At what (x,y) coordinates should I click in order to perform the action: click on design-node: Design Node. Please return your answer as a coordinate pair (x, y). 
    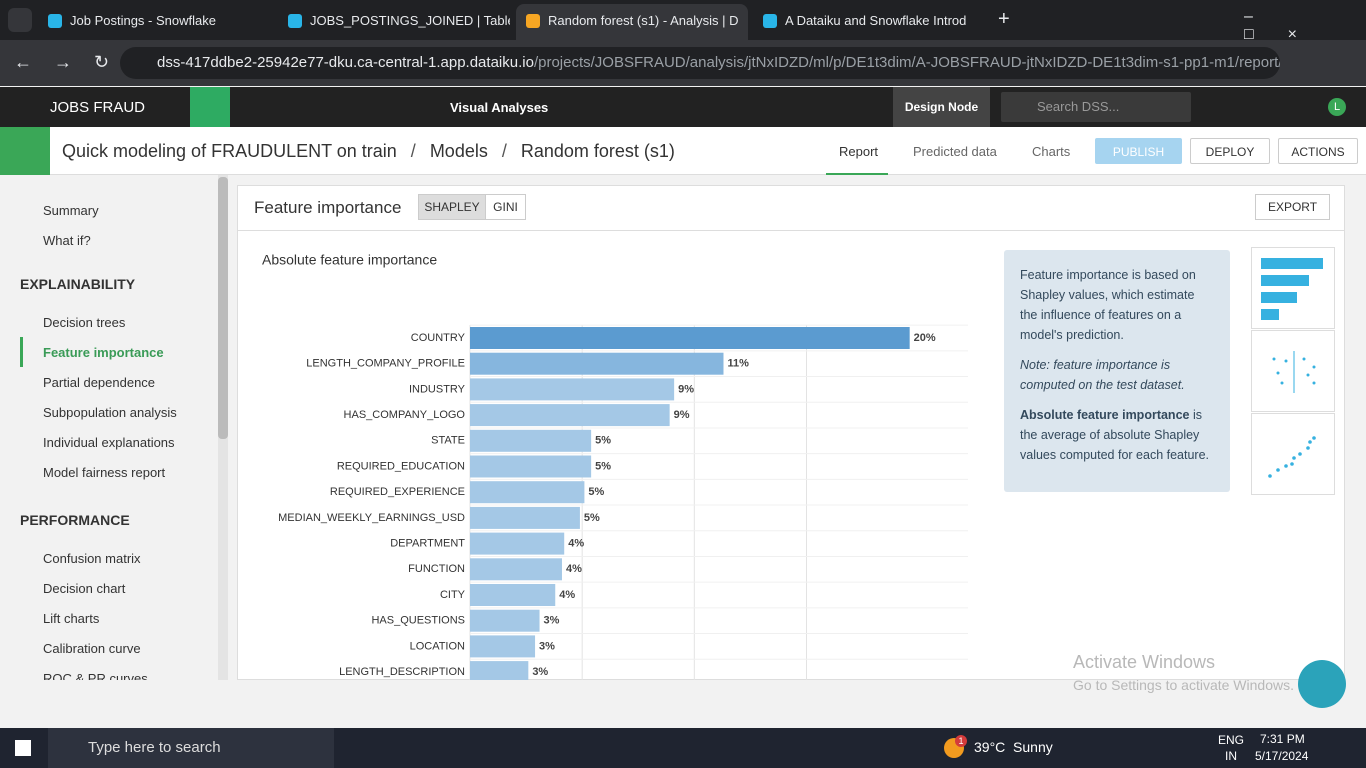
    Looking at the image, I should click on (941, 107).